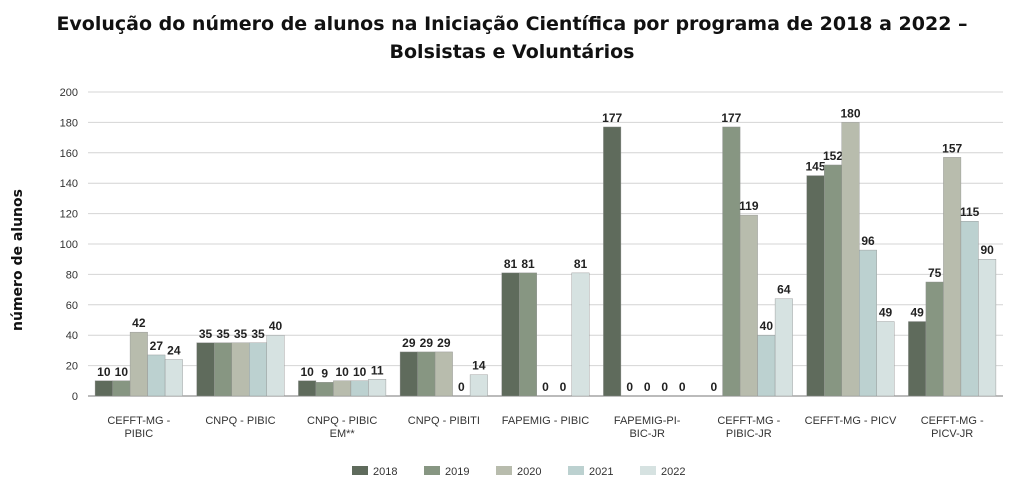  What do you see at coordinates (528, 264) in the screenshot?
I see `data-label-4-2019: 81` at bounding box center [528, 264].